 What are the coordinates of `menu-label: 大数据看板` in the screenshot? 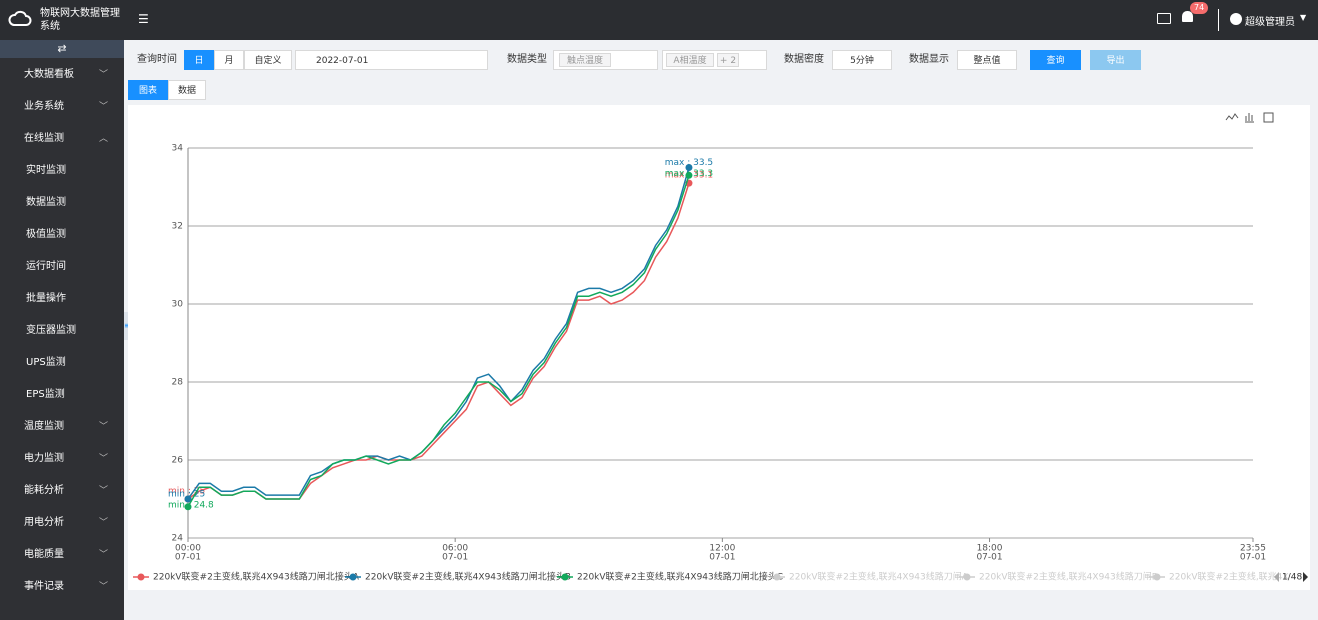 It's located at (49, 74).